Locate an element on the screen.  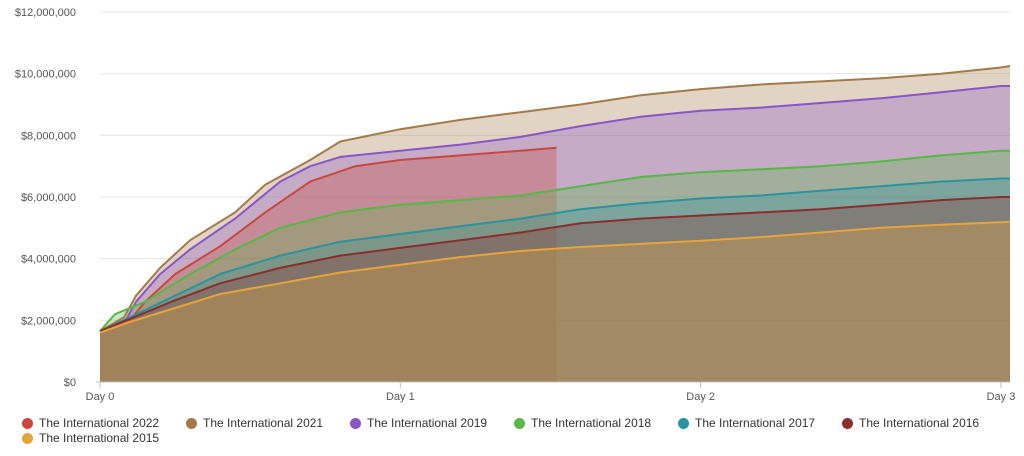
legend-item: The International 2022 is located at coordinates (90, 423).